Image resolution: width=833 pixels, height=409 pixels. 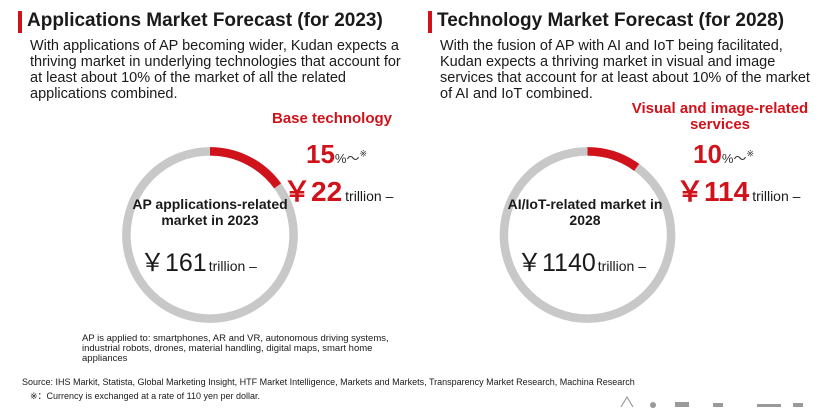 I want to click on amount-number: ￥22, so click(x=313, y=191).